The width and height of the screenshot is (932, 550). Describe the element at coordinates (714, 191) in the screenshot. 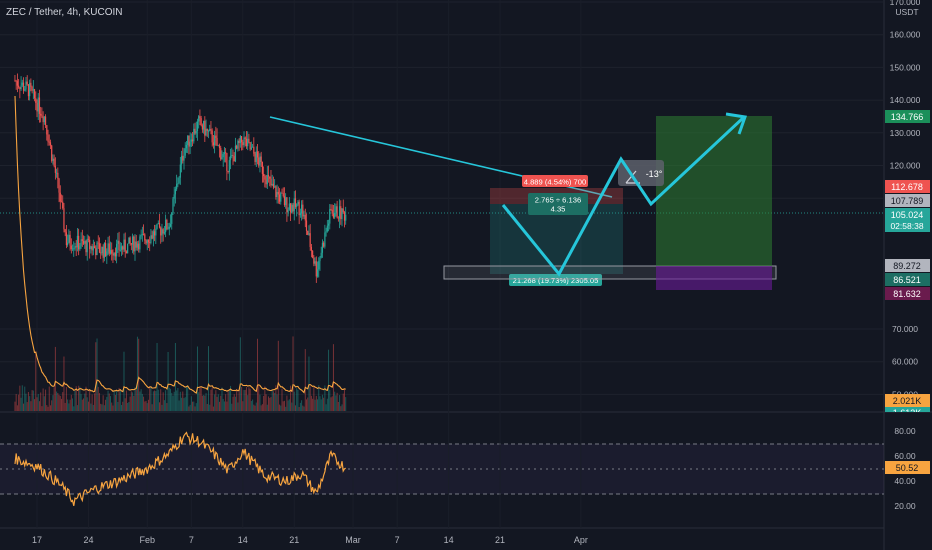

I see `long-target-zone` at that location.